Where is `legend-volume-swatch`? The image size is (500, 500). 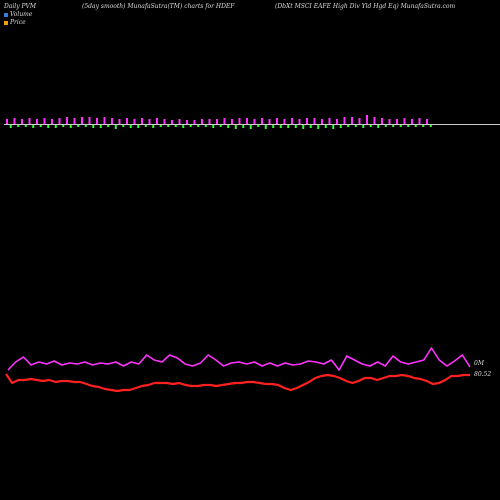 legend-volume-swatch is located at coordinates (6, 14).